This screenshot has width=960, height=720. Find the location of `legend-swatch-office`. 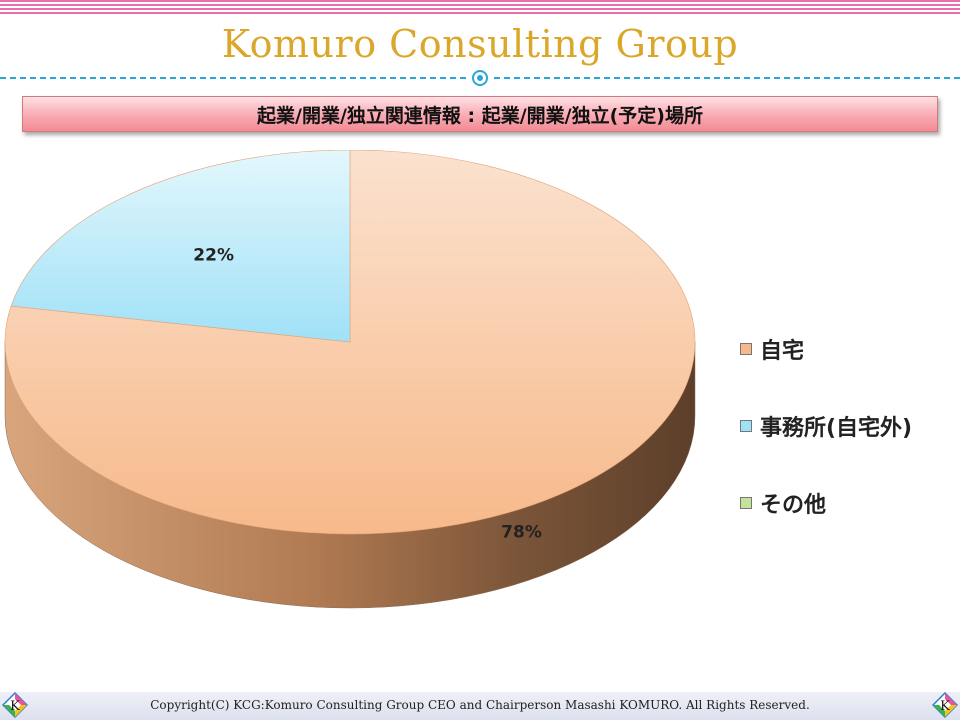

legend-swatch-office is located at coordinates (746, 426).